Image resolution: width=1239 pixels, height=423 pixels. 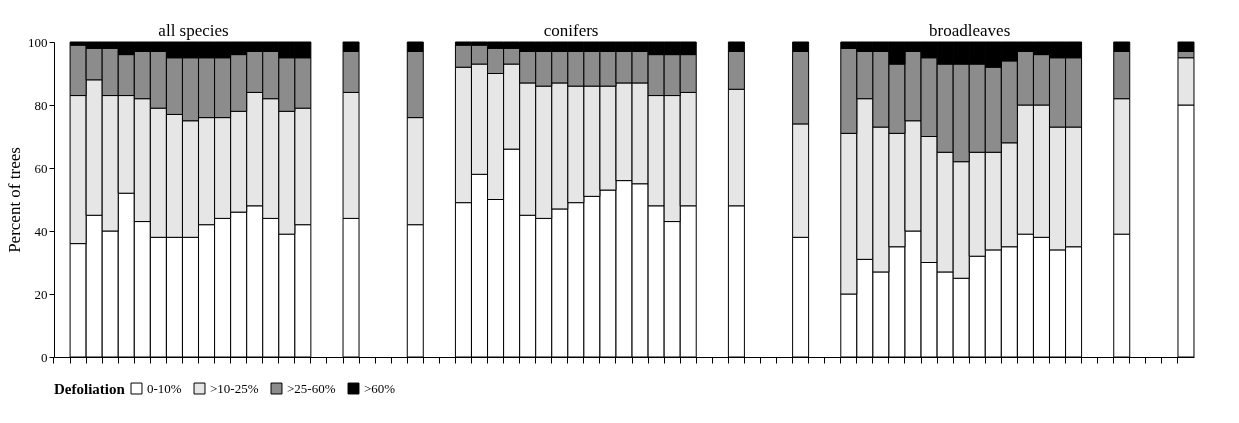 What do you see at coordinates (14, 200) in the screenshot?
I see `y-axis-title: Percent of trees` at bounding box center [14, 200].